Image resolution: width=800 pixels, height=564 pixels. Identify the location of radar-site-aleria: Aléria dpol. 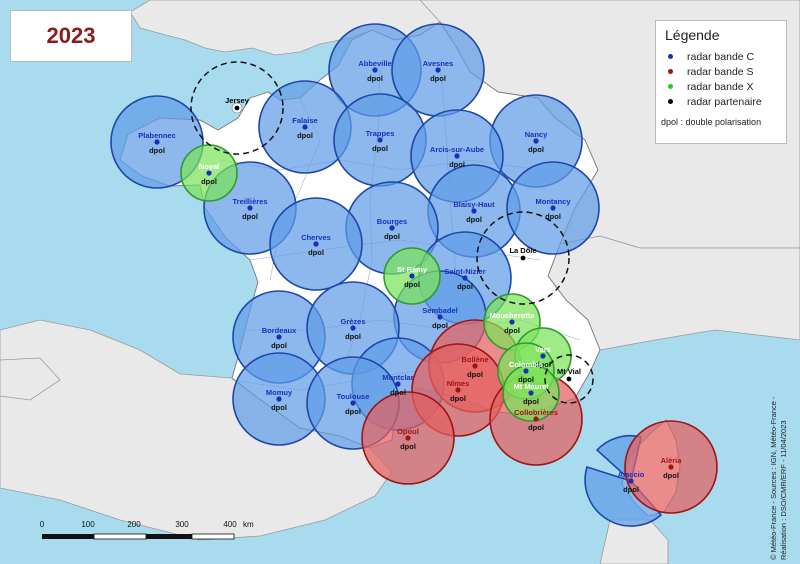
(672, 468).